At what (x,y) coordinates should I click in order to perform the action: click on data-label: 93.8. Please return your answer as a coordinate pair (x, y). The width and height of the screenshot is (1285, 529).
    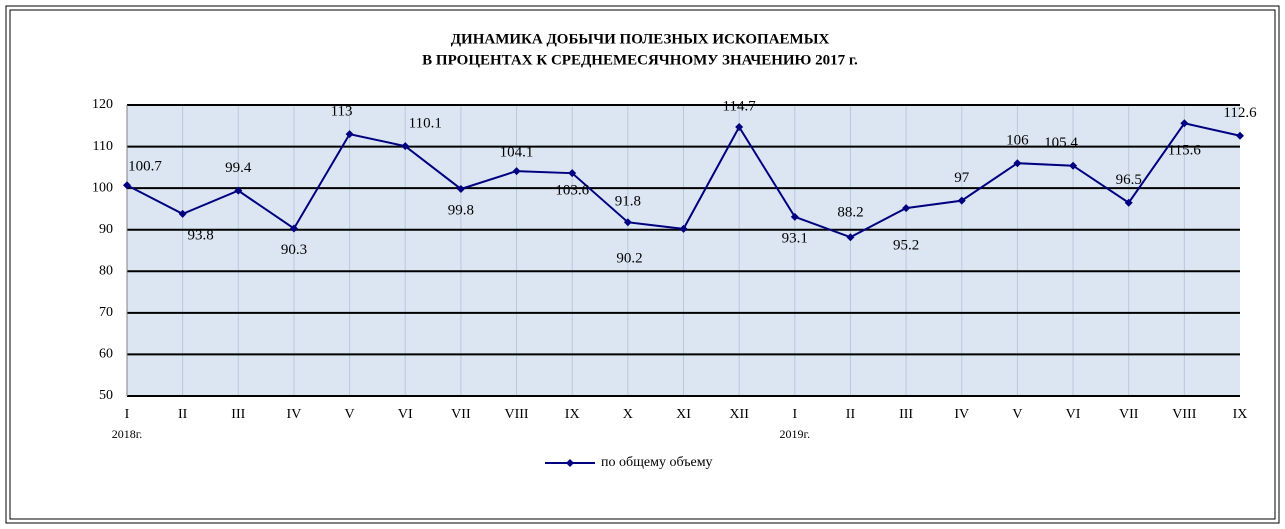
    Looking at the image, I should click on (201, 235).